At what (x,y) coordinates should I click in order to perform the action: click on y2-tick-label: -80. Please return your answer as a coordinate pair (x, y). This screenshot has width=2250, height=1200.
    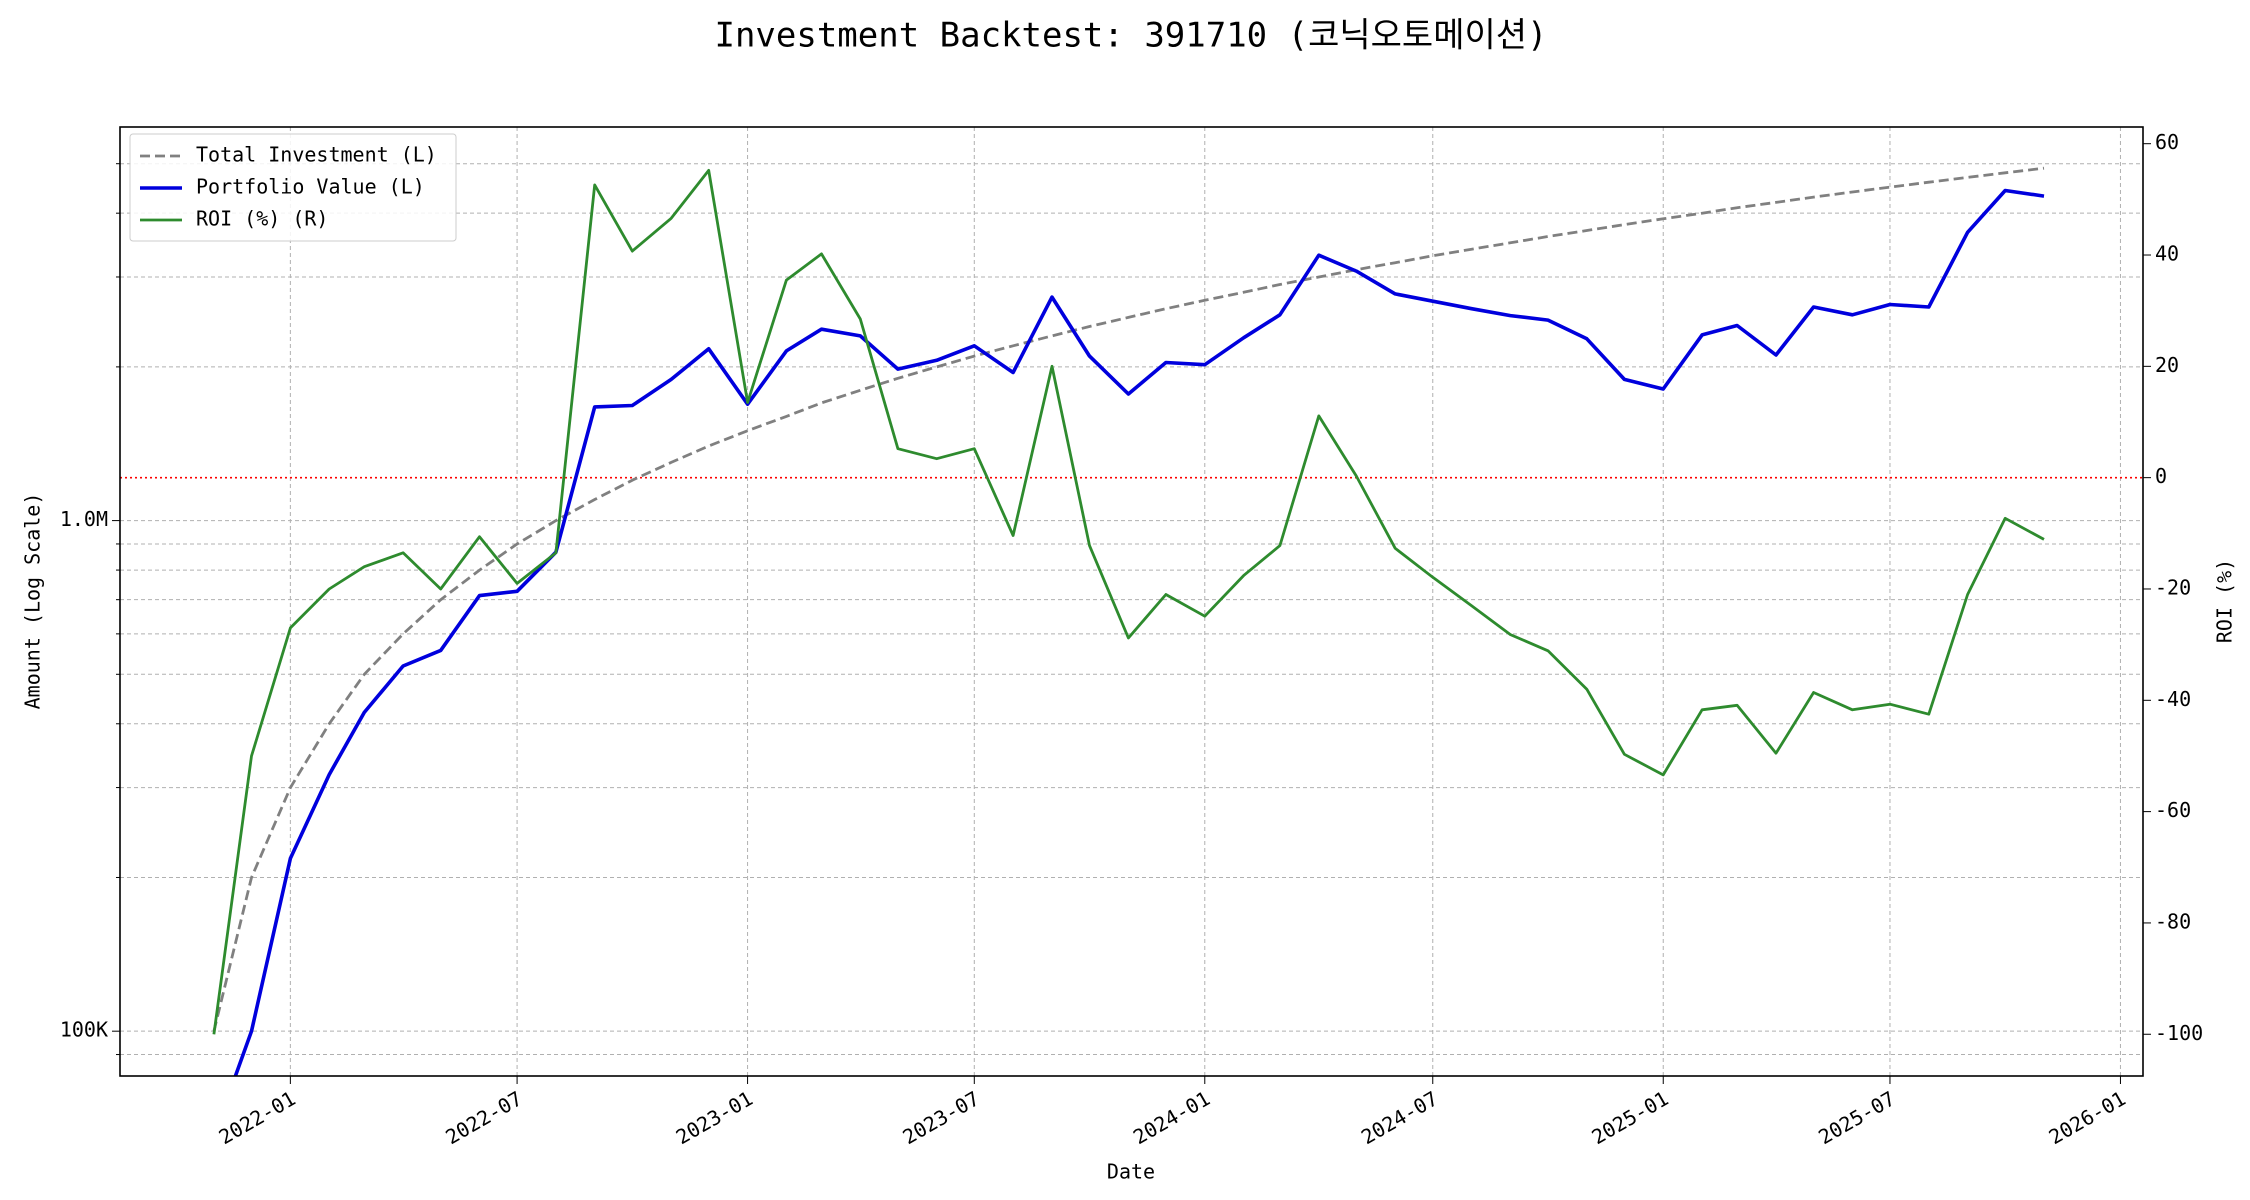
    Looking at the image, I should click on (2173, 921).